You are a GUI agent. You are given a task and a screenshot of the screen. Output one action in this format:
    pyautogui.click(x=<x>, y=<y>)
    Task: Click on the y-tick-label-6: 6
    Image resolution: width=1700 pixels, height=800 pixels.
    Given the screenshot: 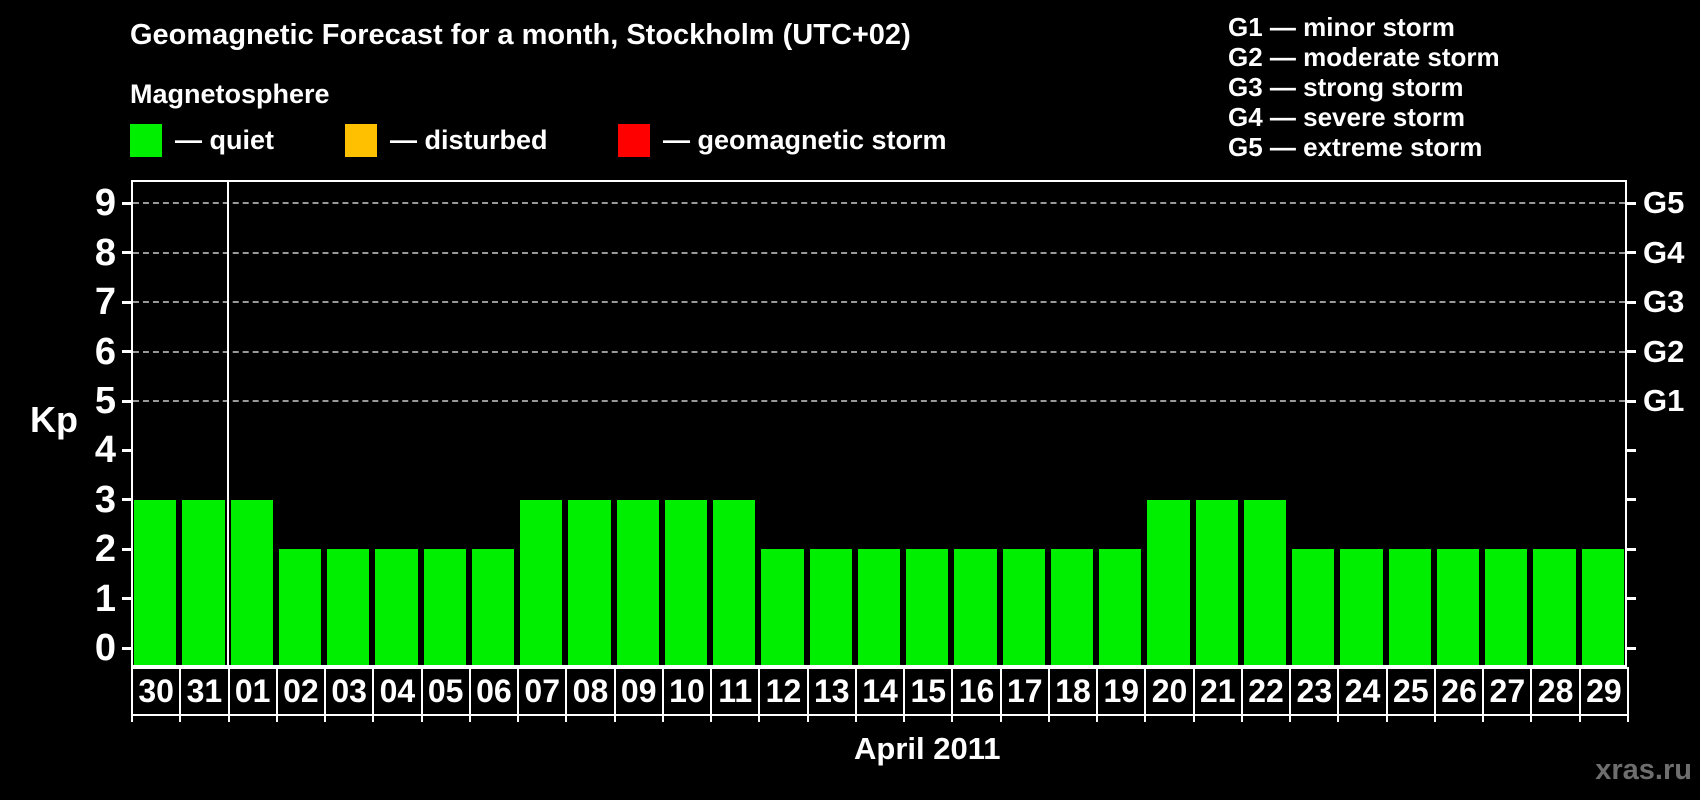 What is the action you would take?
    pyautogui.click(x=105, y=351)
    